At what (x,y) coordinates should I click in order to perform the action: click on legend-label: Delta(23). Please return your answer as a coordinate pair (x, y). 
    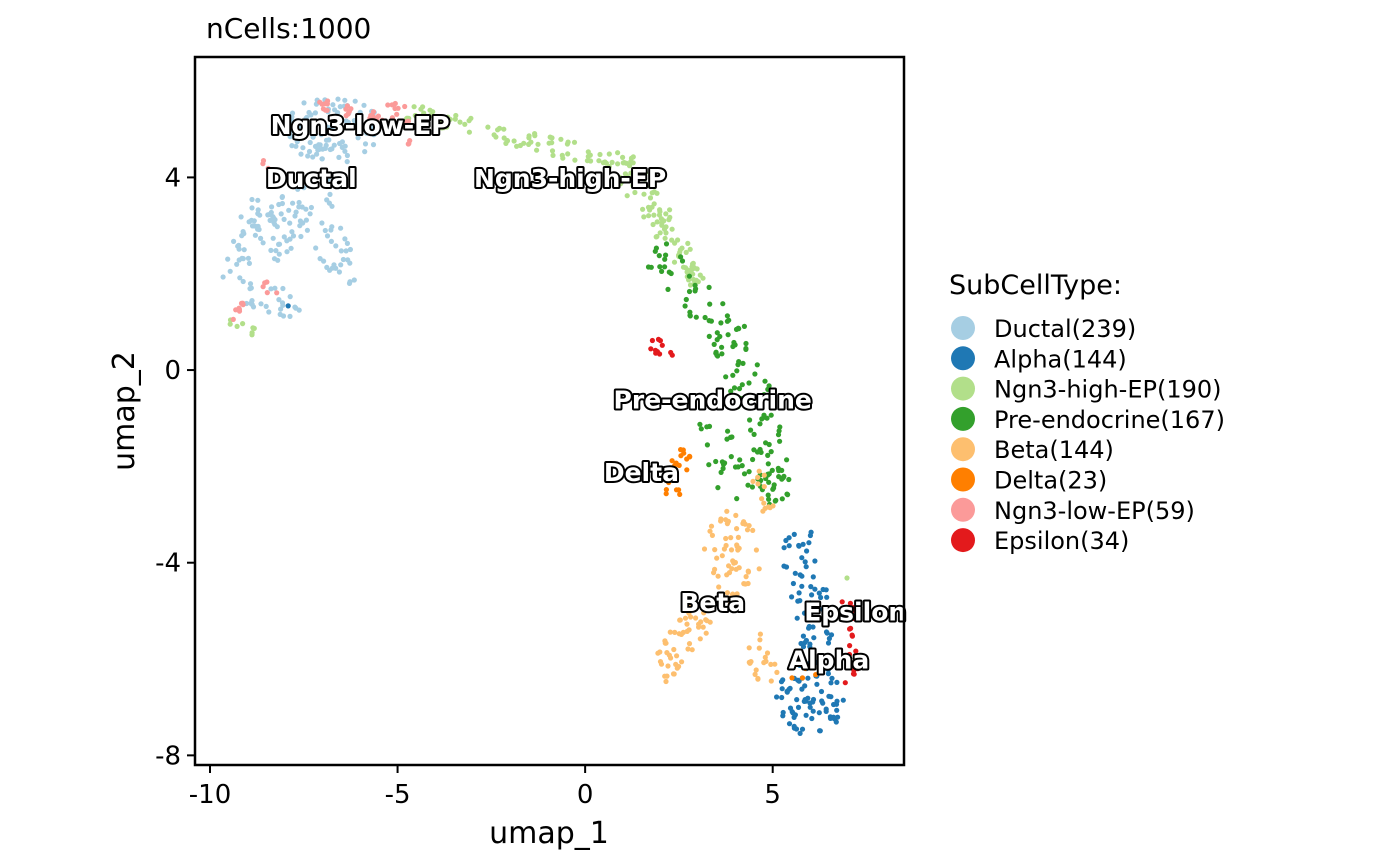
    Looking at the image, I should click on (1050, 481).